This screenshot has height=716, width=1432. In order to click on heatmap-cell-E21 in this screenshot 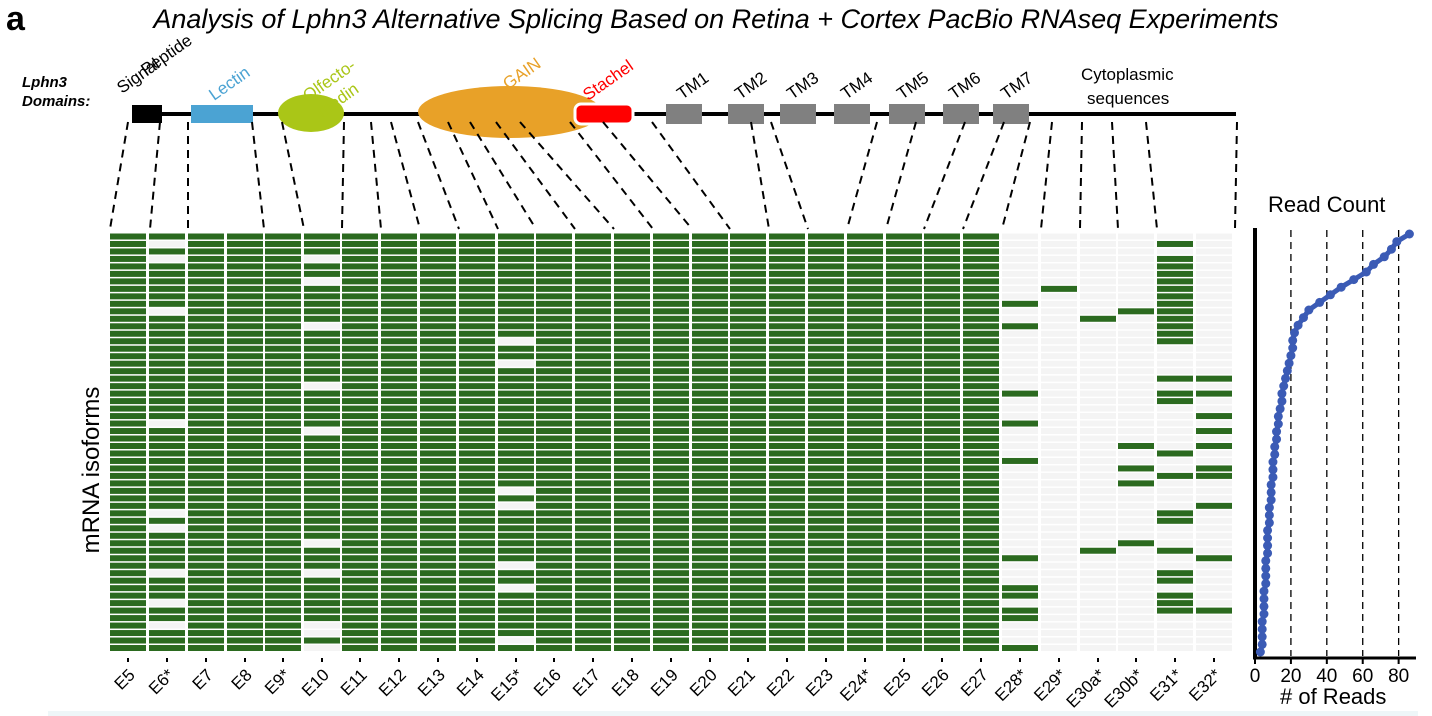, I will do `click(748, 318)`.